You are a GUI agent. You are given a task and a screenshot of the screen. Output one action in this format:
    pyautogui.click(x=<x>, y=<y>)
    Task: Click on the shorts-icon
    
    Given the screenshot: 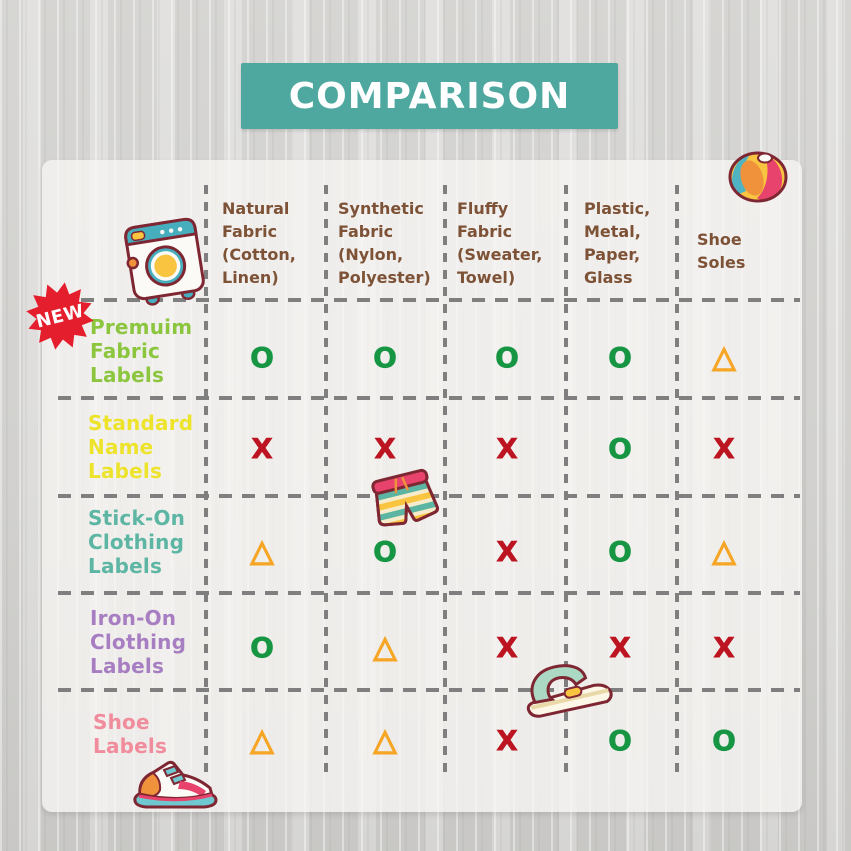 What is the action you would take?
    pyautogui.click(x=405, y=504)
    